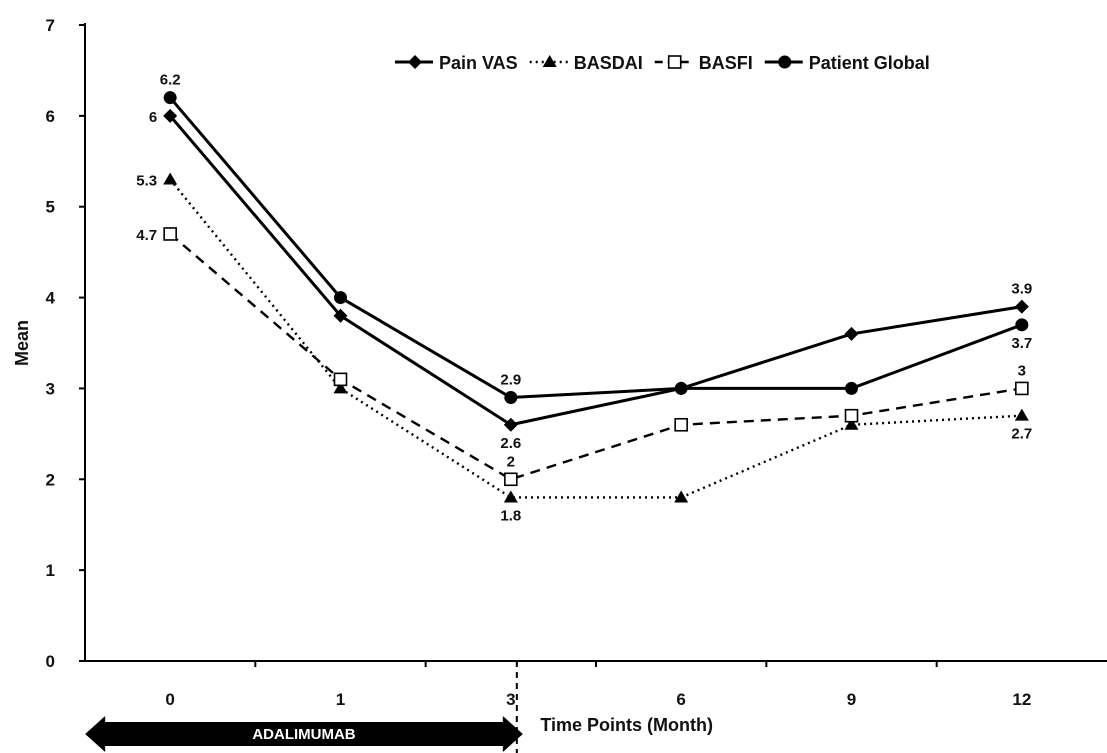 This screenshot has width=1107, height=753. I want to click on legend-item: BASDAI, so click(586, 63).